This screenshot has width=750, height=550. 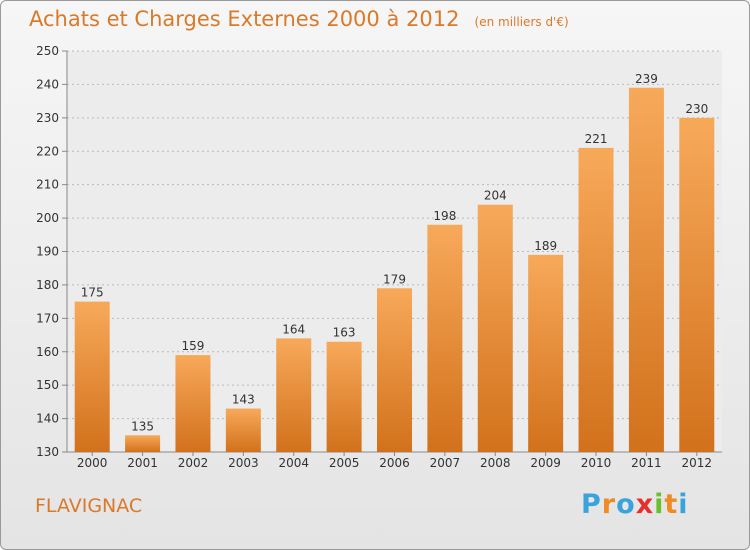 I want to click on y-tick-label: 170, so click(x=47, y=318).